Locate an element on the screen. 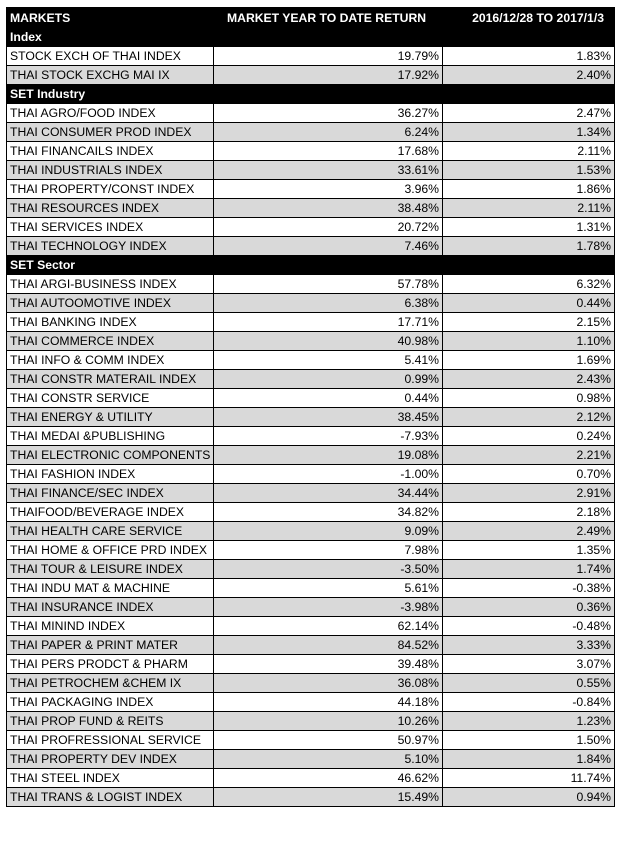  market-name-cell: THAI PAPER & PRINT MATER is located at coordinates (110, 645).